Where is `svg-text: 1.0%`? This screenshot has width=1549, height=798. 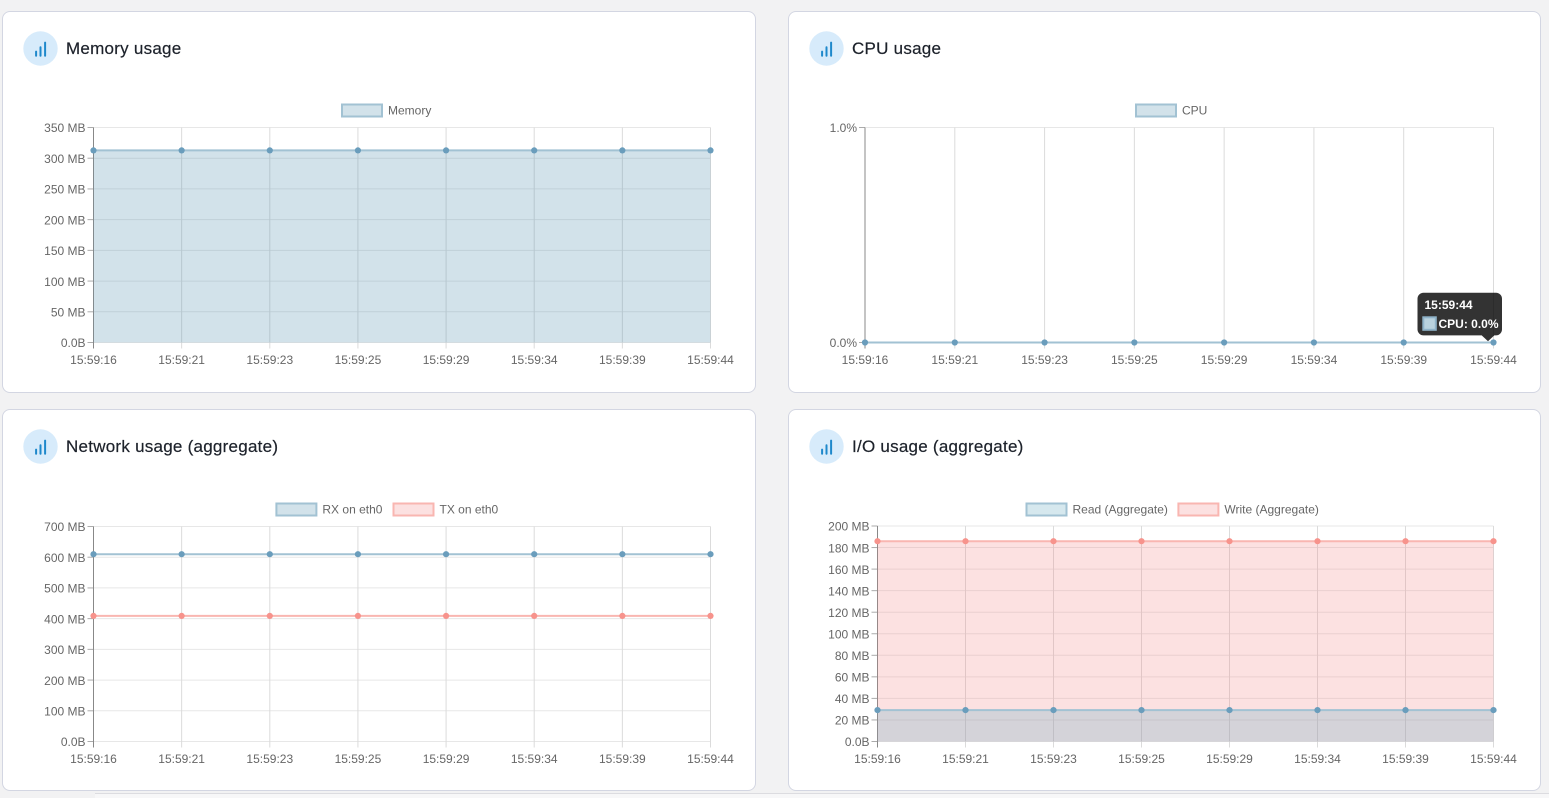 svg-text: 1.0% is located at coordinates (844, 128).